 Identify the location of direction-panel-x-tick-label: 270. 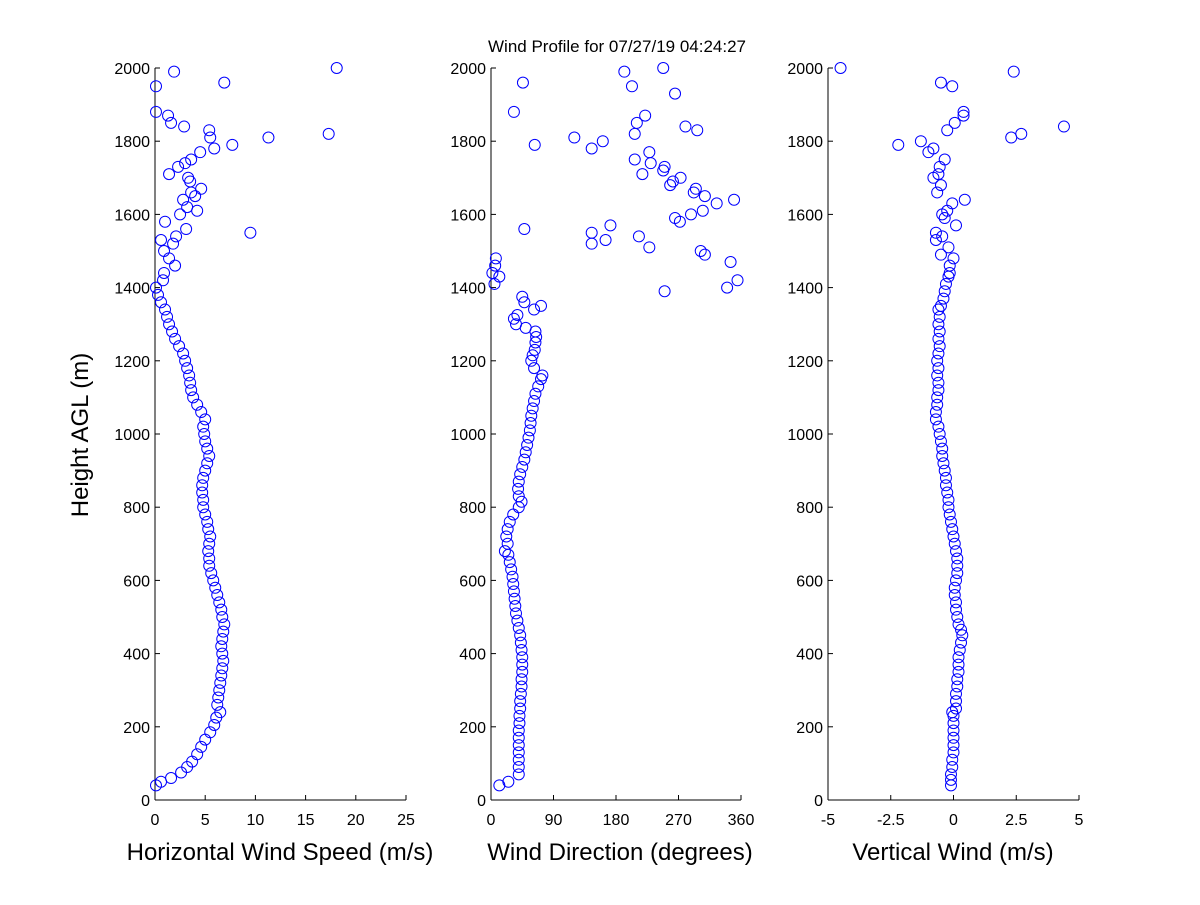
(678, 820).